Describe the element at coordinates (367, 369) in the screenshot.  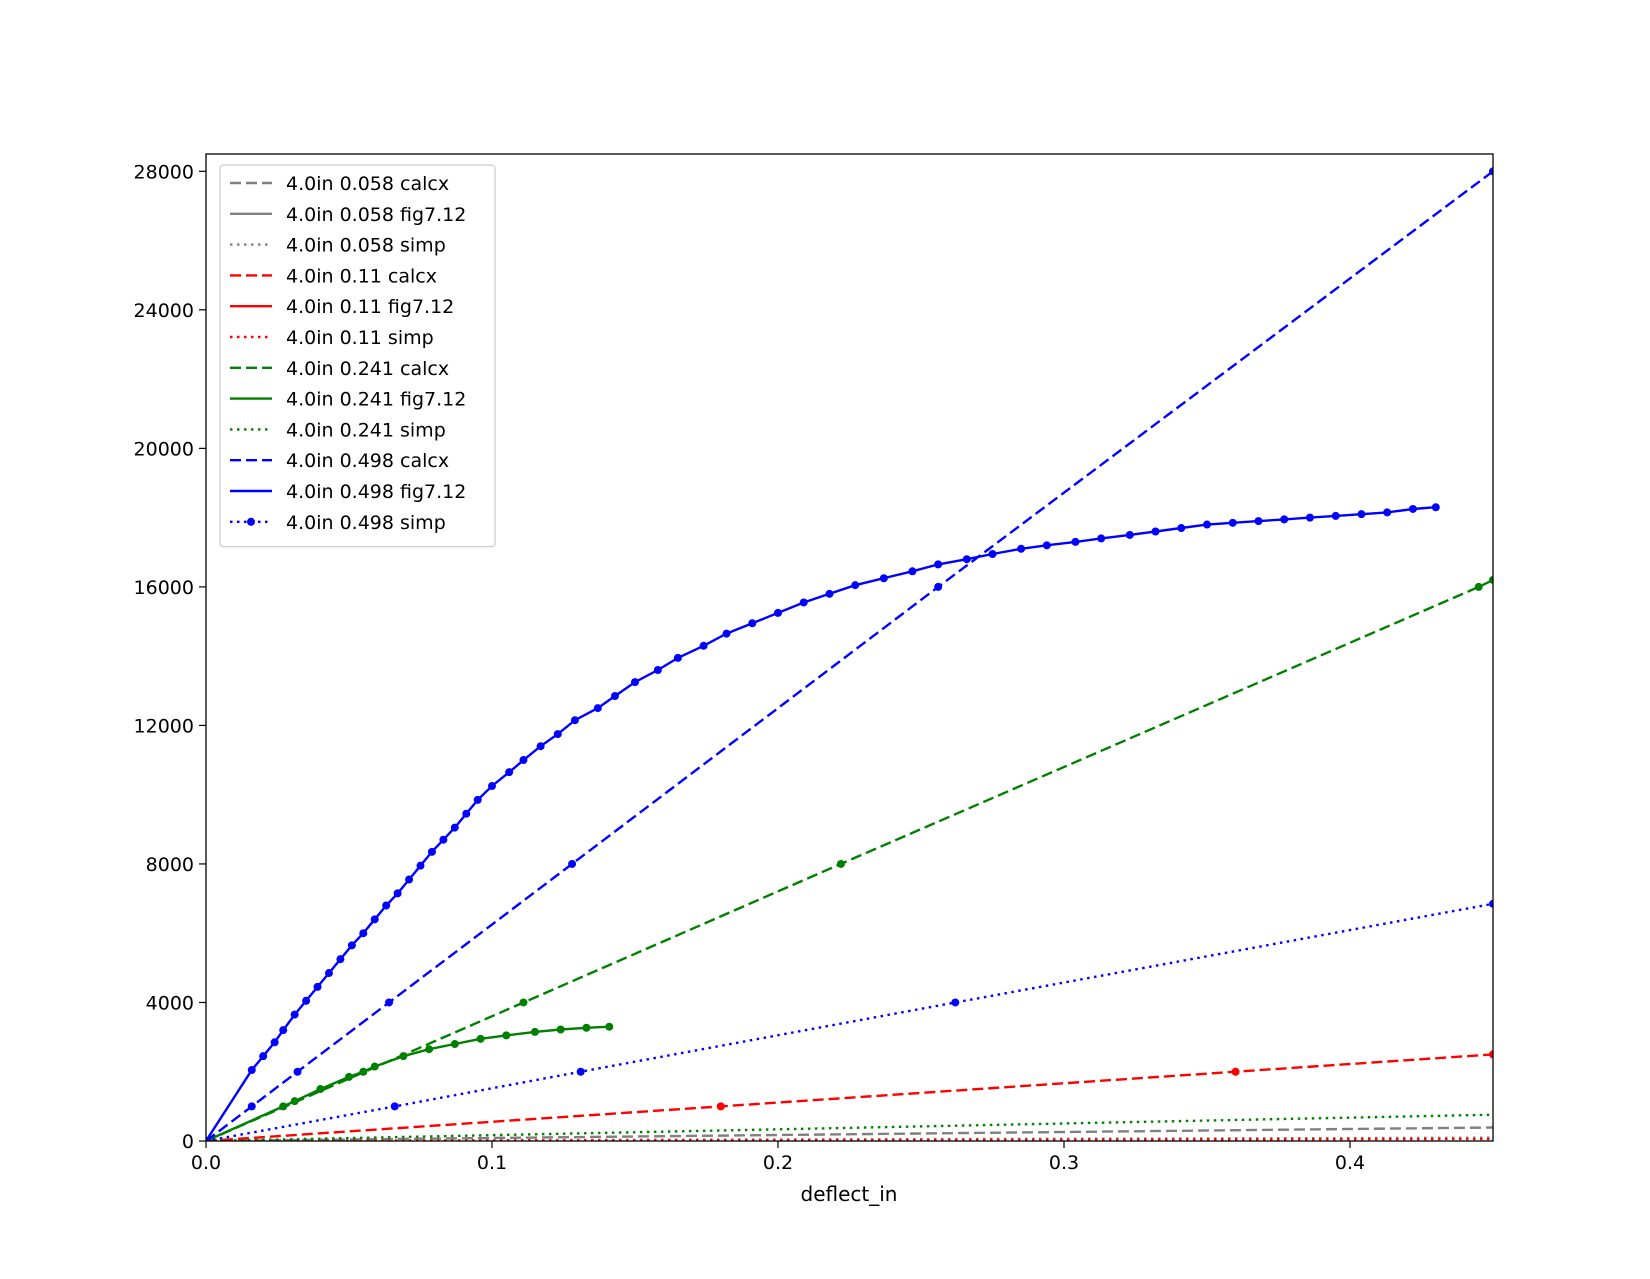
I see `legend-label: 4.0in 0.241 calcx` at that location.